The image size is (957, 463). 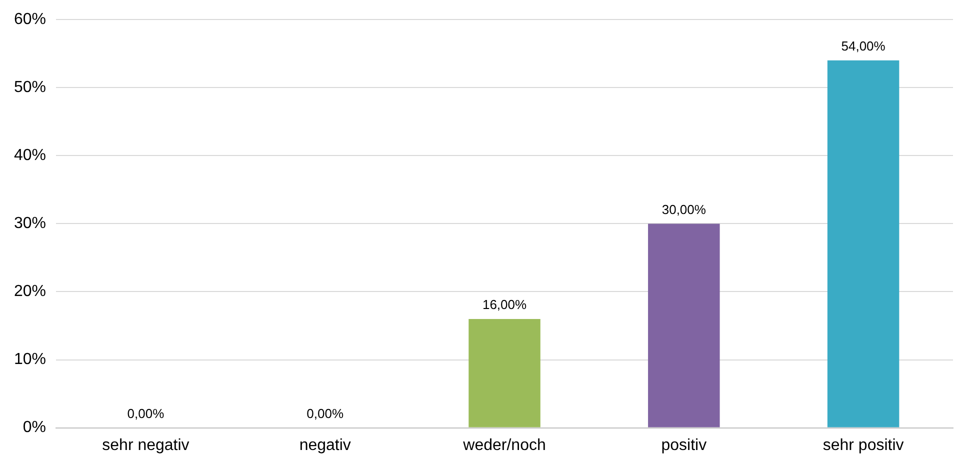 I want to click on x-tick-label: positiv, so click(x=684, y=445).